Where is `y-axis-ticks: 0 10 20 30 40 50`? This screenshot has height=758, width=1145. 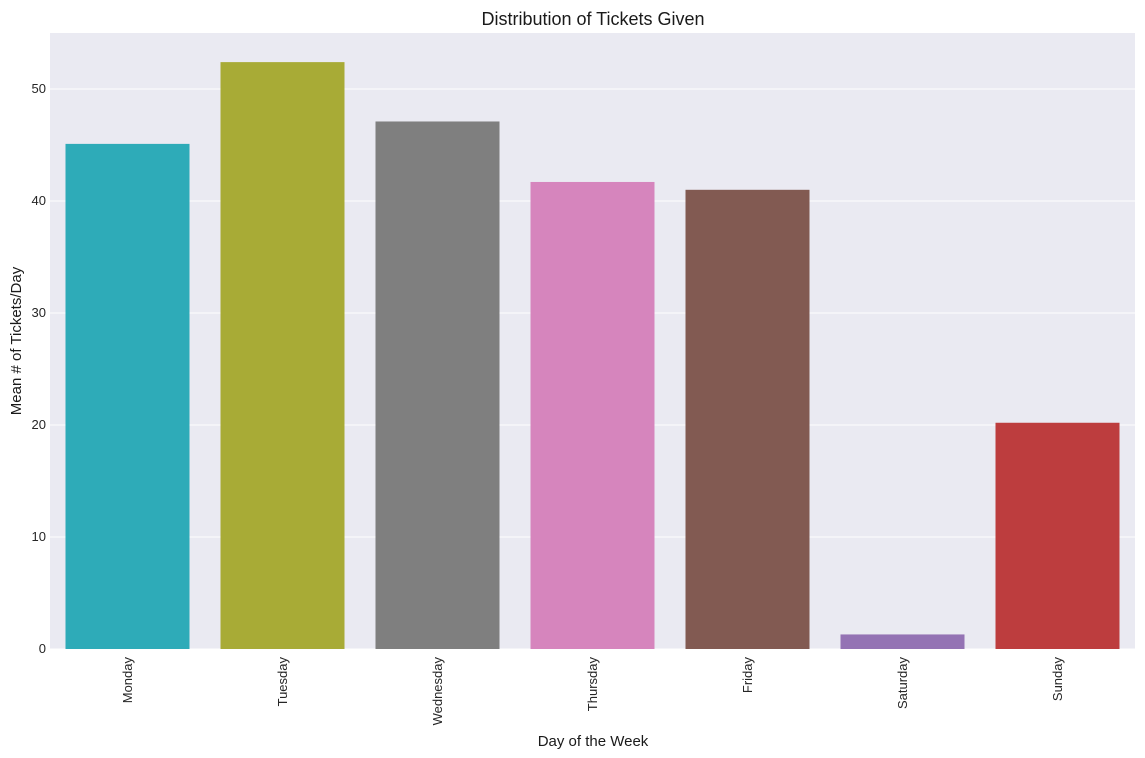
y-axis-ticks: 0 10 20 30 40 50 is located at coordinates (39, 368).